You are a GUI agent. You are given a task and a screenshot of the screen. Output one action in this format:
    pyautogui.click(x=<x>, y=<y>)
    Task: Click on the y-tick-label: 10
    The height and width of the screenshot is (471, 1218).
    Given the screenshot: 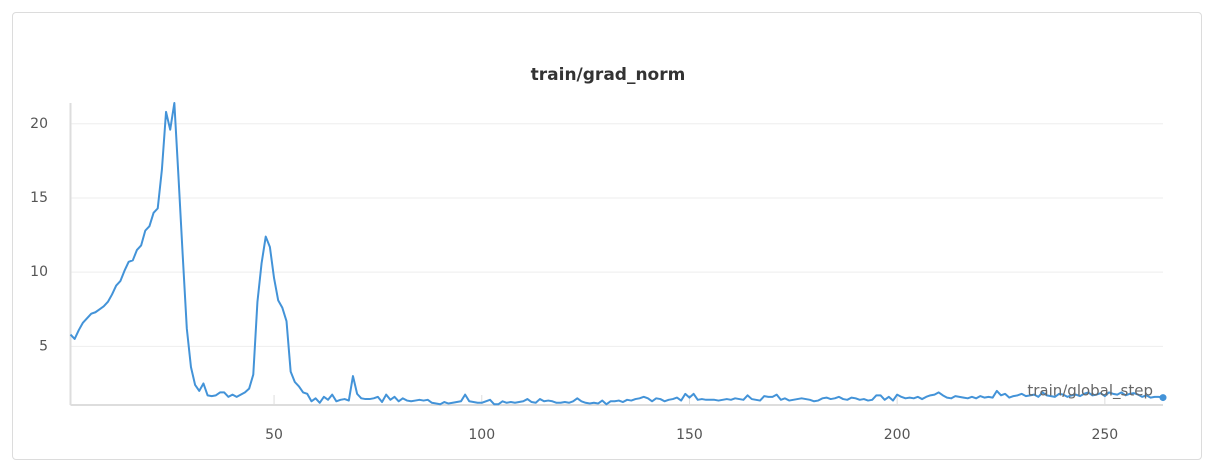 What is the action you would take?
    pyautogui.click(x=39, y=272)
    